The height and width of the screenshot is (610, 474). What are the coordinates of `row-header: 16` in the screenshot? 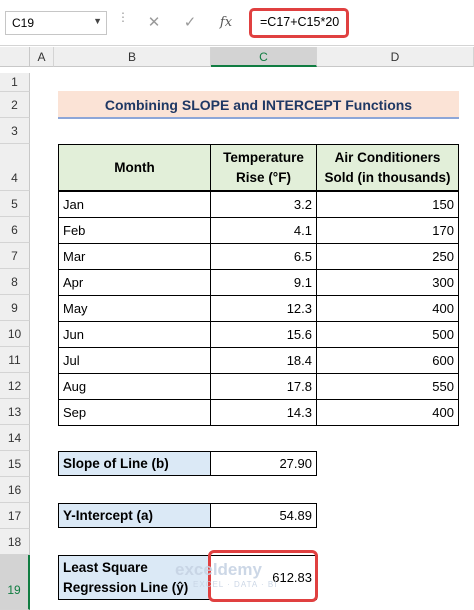 It's located at (15, 490).